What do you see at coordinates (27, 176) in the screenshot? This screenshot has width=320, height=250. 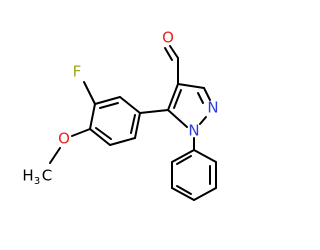 I see `atom-label: H` at bounding box center [27, 176].